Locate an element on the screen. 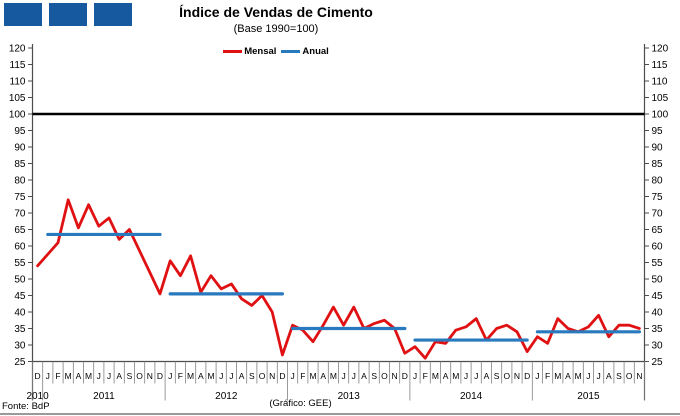 The width and height of the screenshot is (680, 416). y-axis-label-left: 80 is located at coordinates (20, 181).